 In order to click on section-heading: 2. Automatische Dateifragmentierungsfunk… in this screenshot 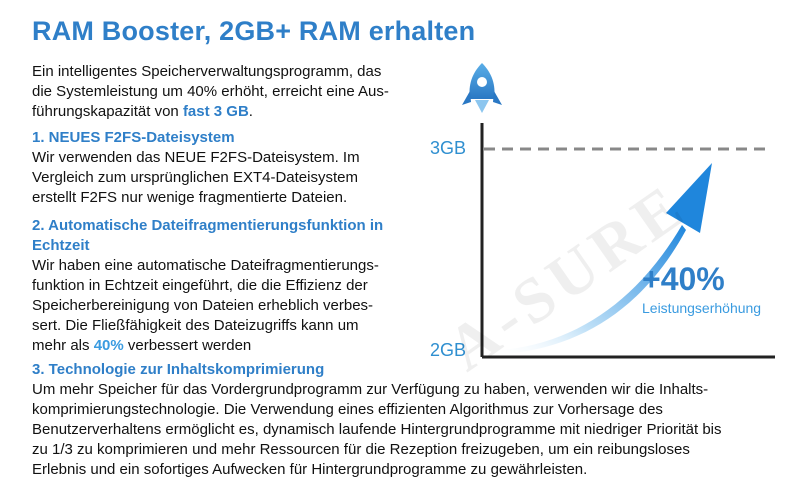, I will do `click(208, 225)`.